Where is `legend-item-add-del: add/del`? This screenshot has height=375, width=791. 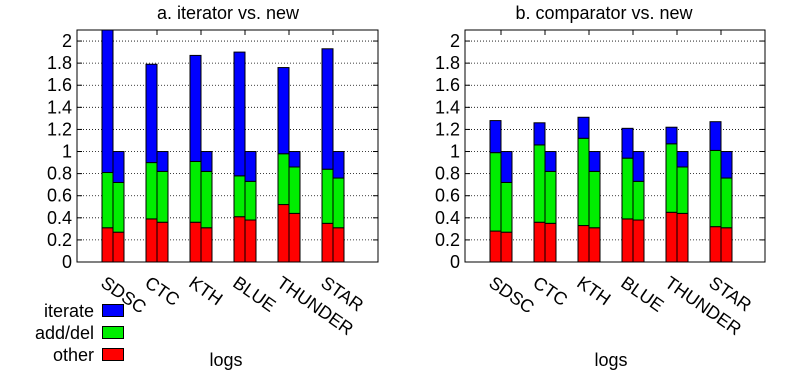
legend-item-add-del: add/del is located at coordinates (64, 333).